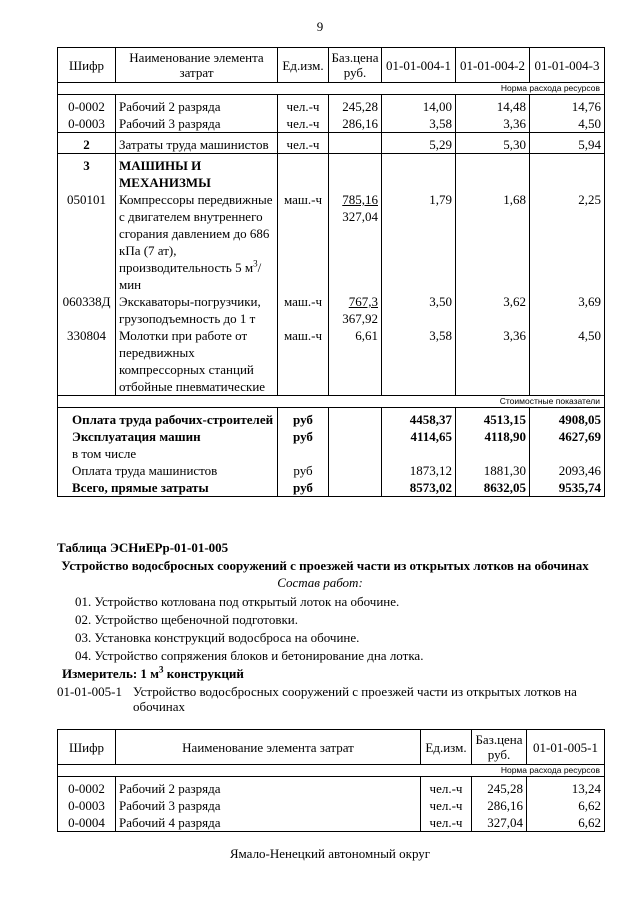  What do you see at coordinates (418, 242) in the screenshot?
I see `norm: 1,79` at bounding box center [418, 242].